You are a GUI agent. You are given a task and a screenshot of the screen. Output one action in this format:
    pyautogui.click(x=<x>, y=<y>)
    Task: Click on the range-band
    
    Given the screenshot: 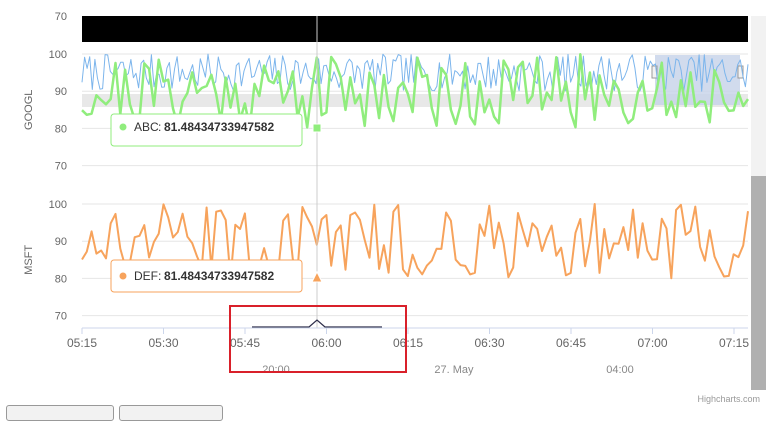 What is the action you would take?
    pyautogui.click(x=415, y=100)
    